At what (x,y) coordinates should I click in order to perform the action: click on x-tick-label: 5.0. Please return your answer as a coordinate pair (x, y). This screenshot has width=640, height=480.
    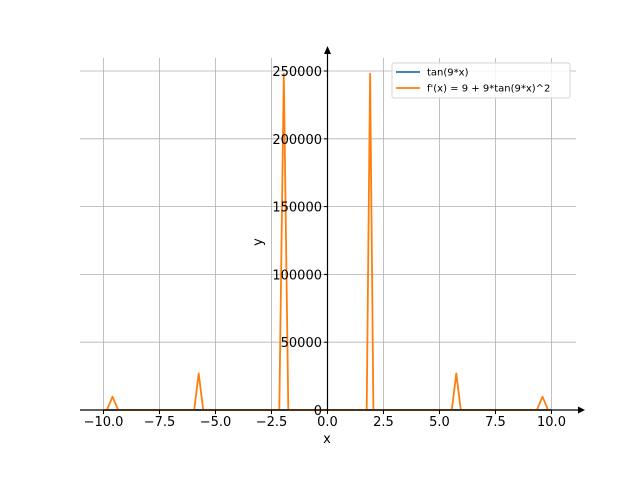
    Looking at the image, I should click on (439, 422).